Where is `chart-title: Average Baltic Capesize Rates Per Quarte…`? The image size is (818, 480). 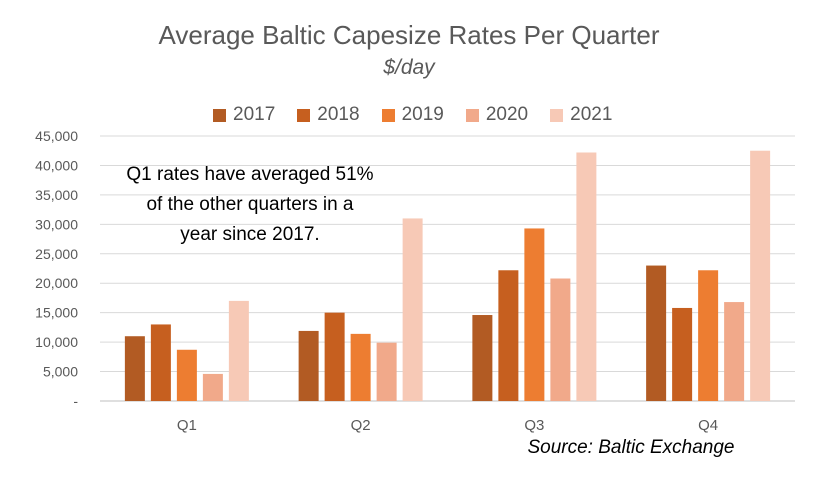
chart-title: Average Baltic Capesize Rates Per Quarte… is located at coordinates (409, 35).